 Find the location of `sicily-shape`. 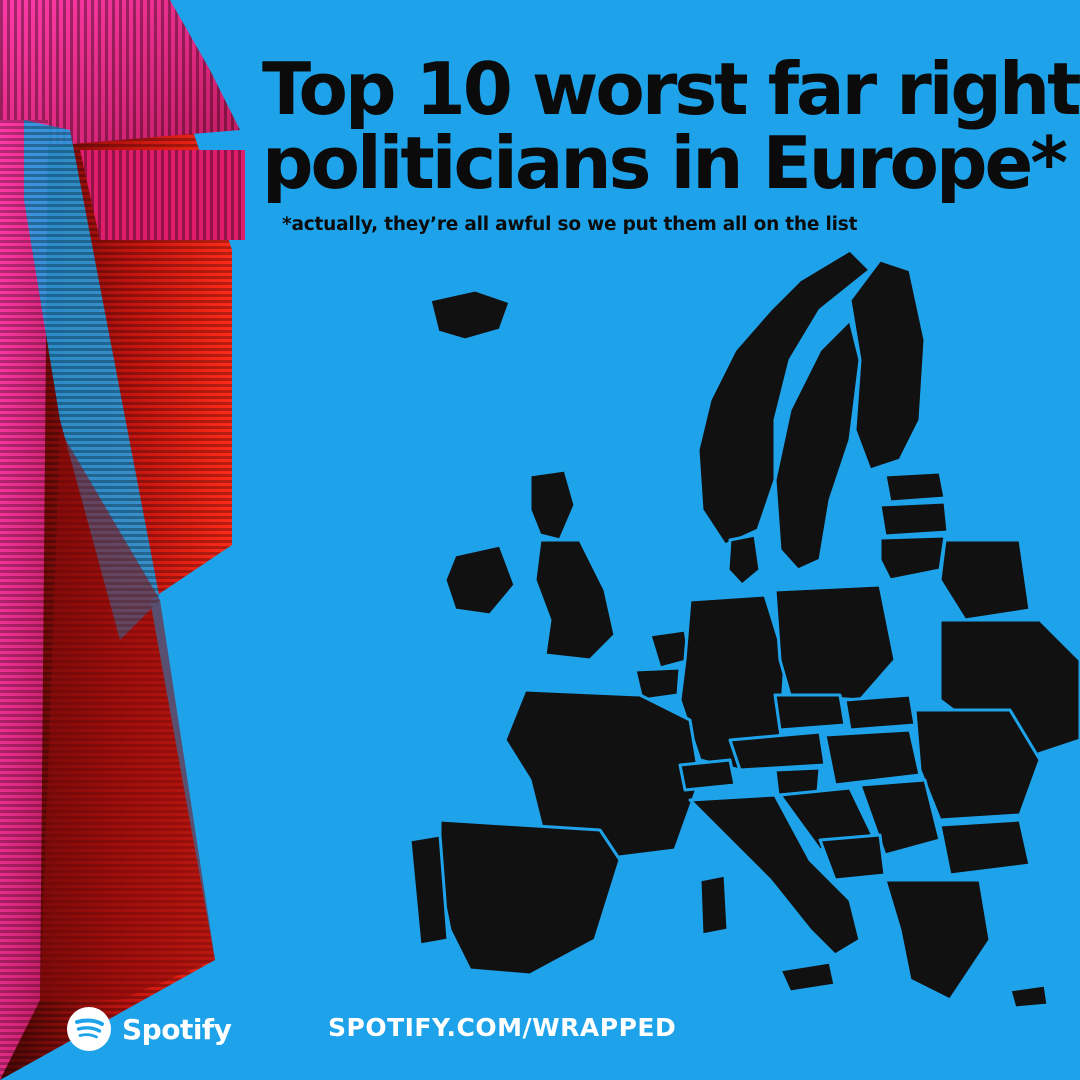

sicily-shape is located at coordinates (807, 977).